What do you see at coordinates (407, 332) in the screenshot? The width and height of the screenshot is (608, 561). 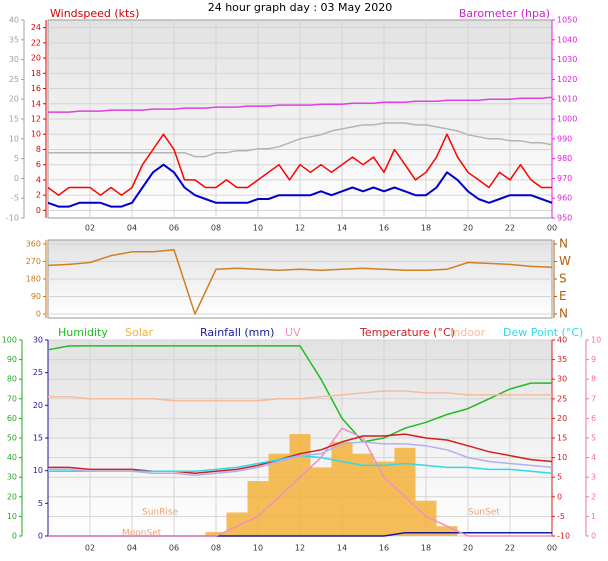 I see `legend-label: Temperature (°C)` at bounding box center [407, 332].